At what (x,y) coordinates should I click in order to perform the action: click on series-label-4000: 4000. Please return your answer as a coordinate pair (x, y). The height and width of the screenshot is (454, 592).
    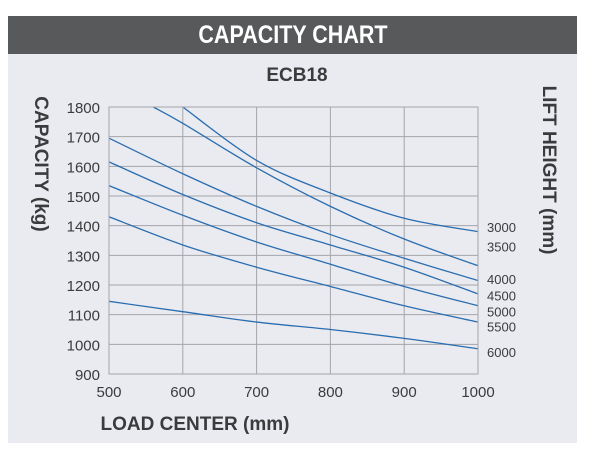
    Looking at the image, I should click on (501, 279).